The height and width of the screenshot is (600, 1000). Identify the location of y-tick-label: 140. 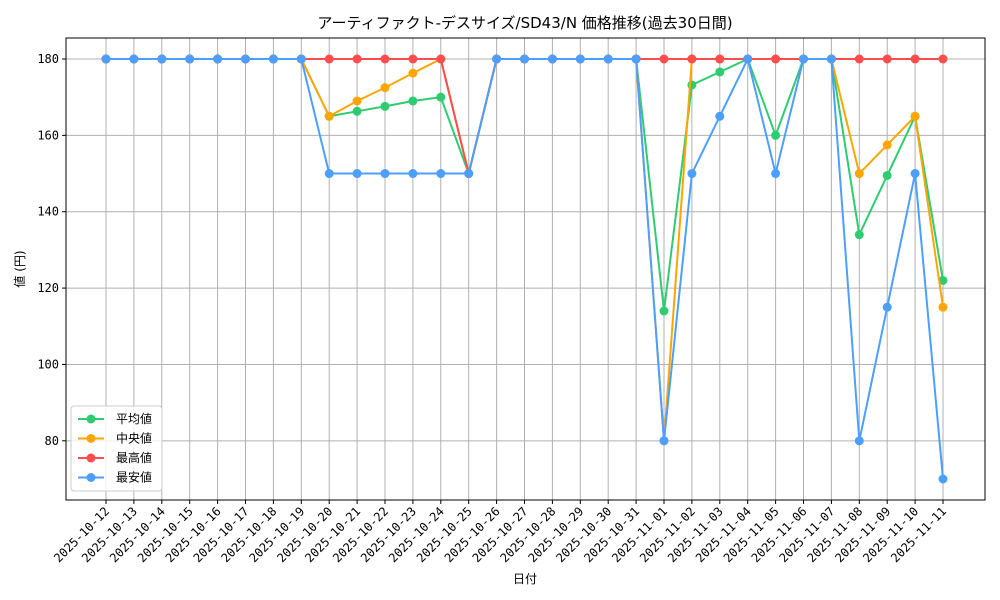
(48, 212).